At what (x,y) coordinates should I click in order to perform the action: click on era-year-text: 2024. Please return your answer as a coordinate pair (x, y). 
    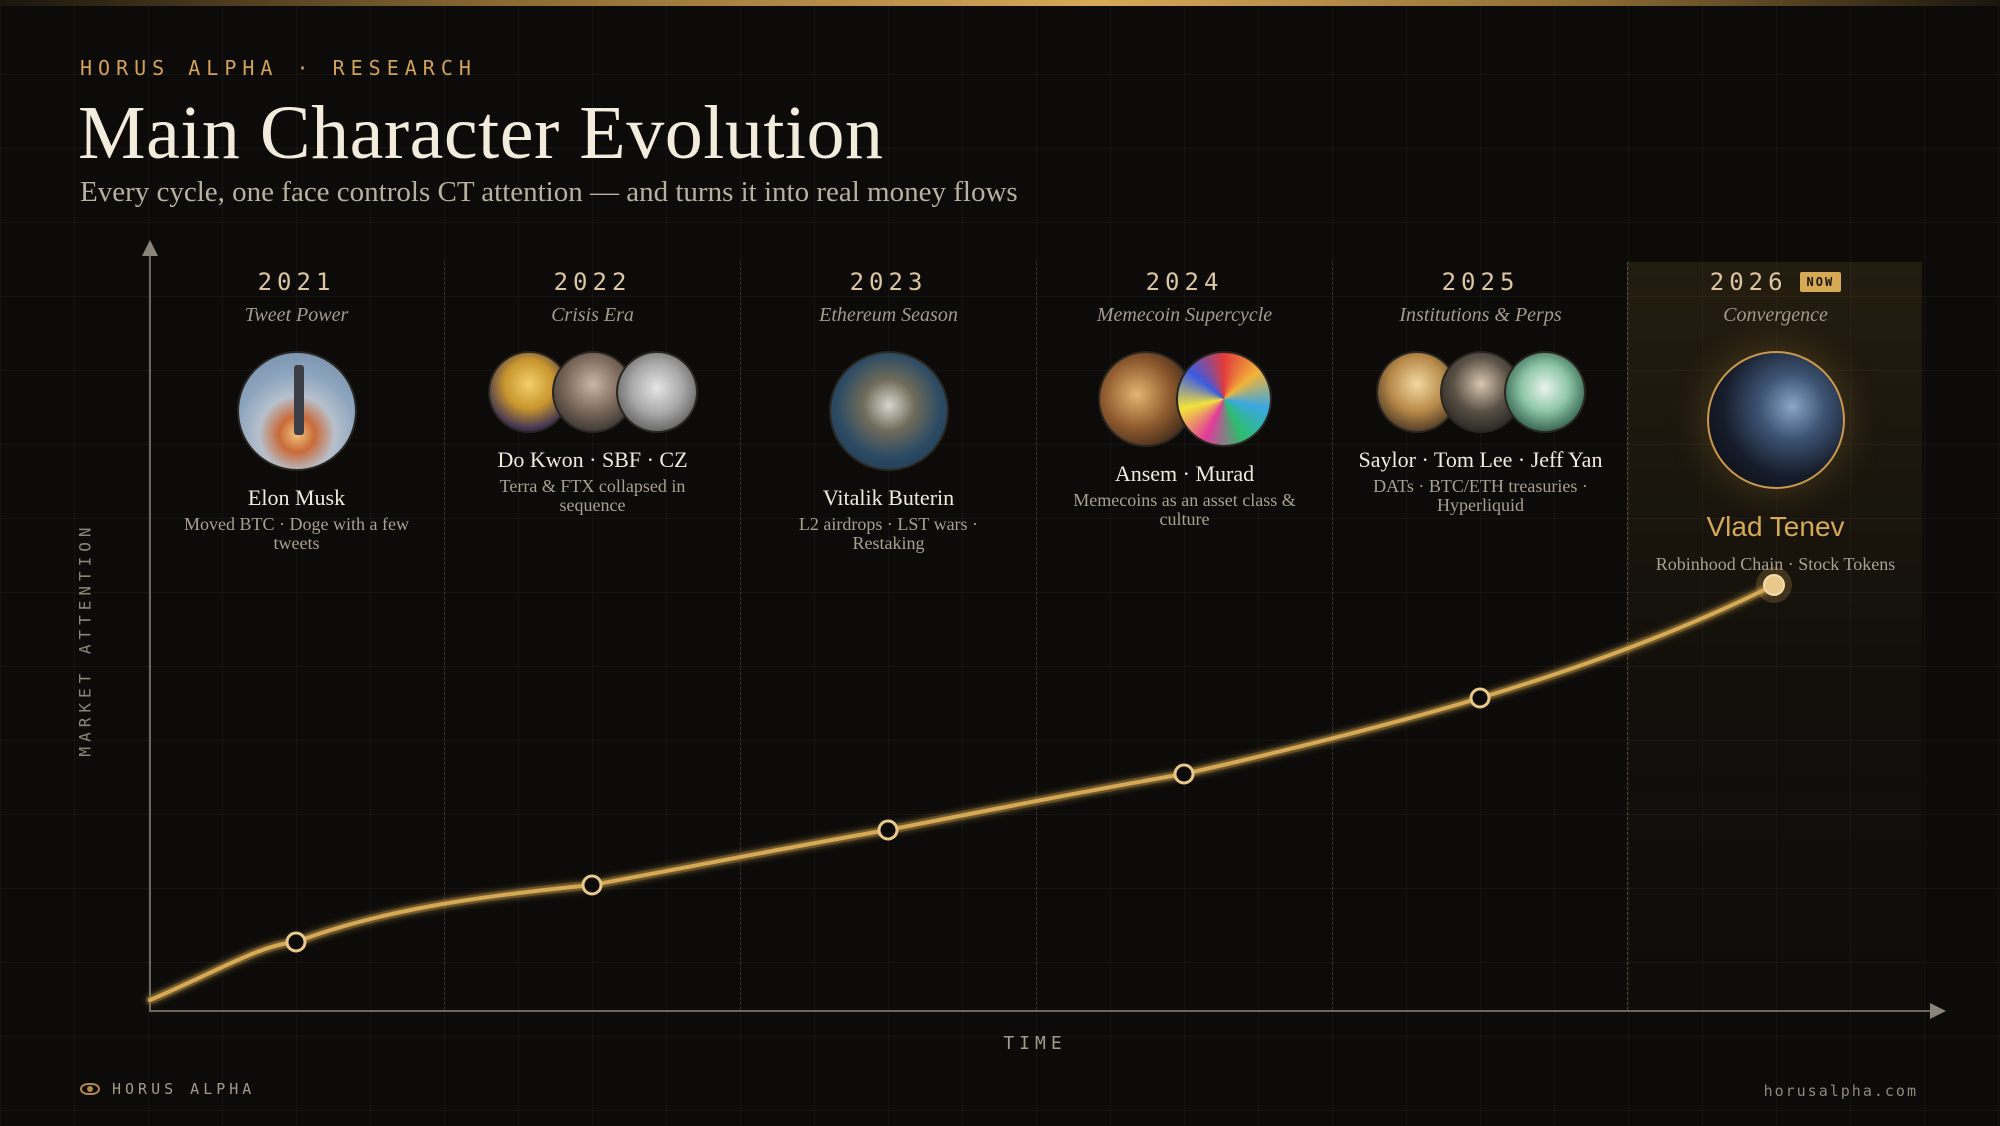
    Looking at the image, I should click on (1184, 282).